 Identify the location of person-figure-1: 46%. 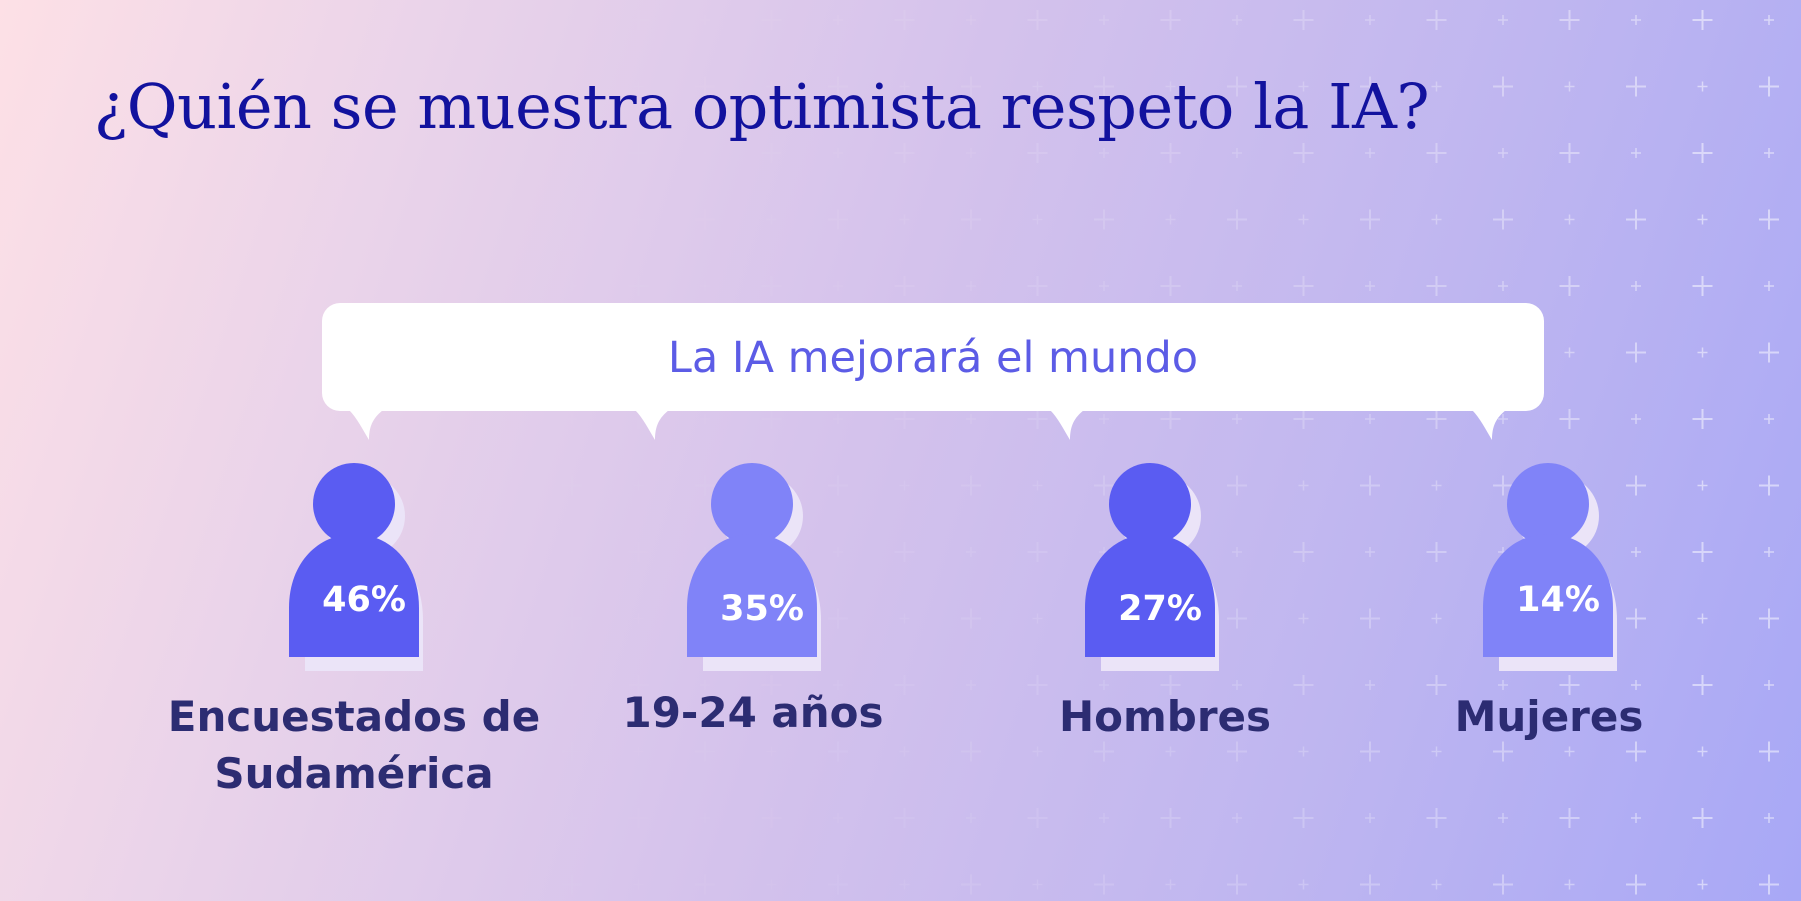
(364, 567).